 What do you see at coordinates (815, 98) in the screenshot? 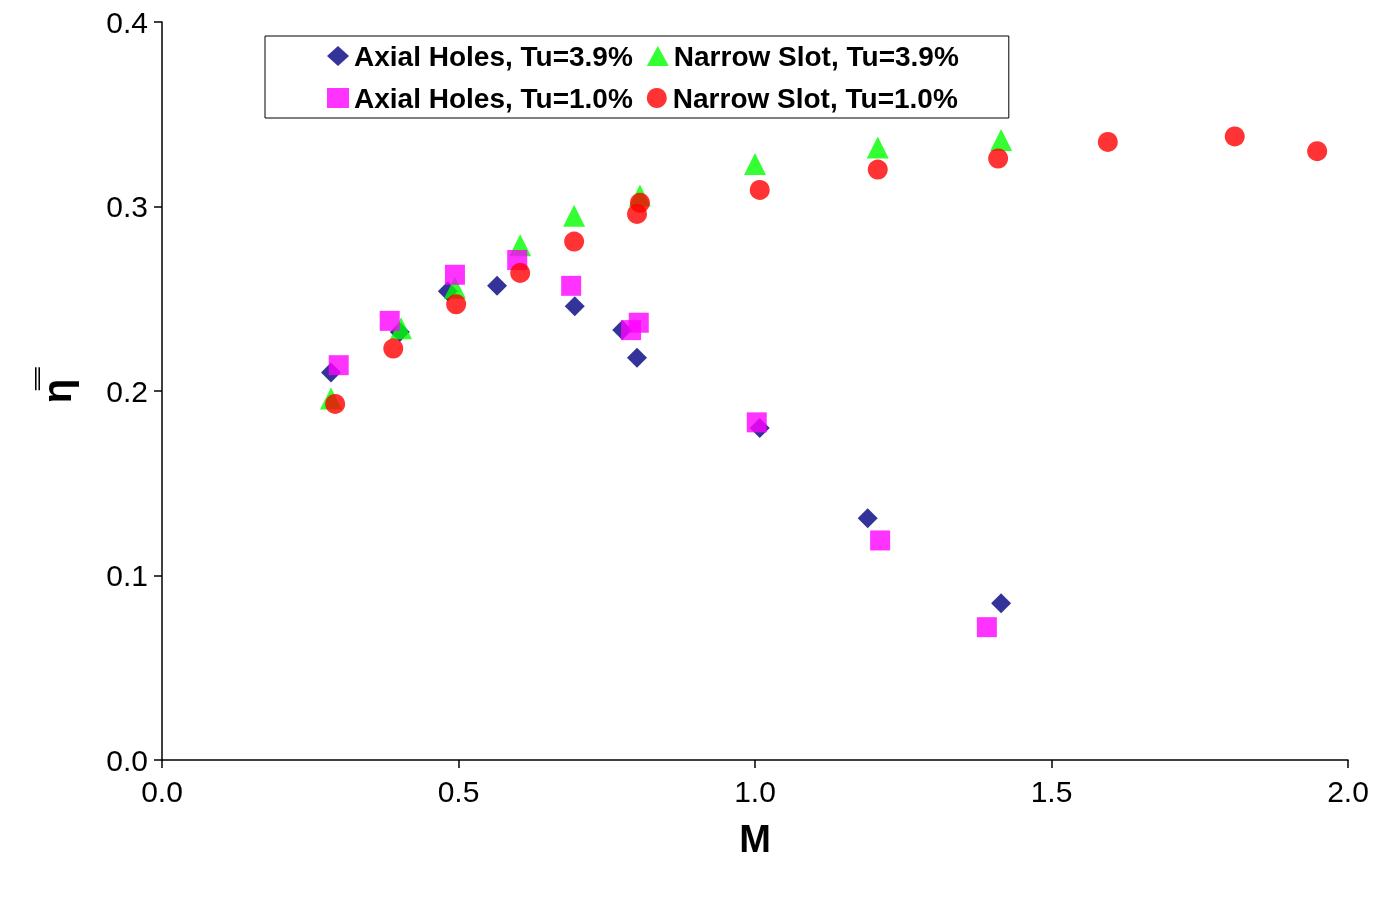
I see `legend-label: Narrow Slot, Tu=1.0%` at bounding box center [815, 98].